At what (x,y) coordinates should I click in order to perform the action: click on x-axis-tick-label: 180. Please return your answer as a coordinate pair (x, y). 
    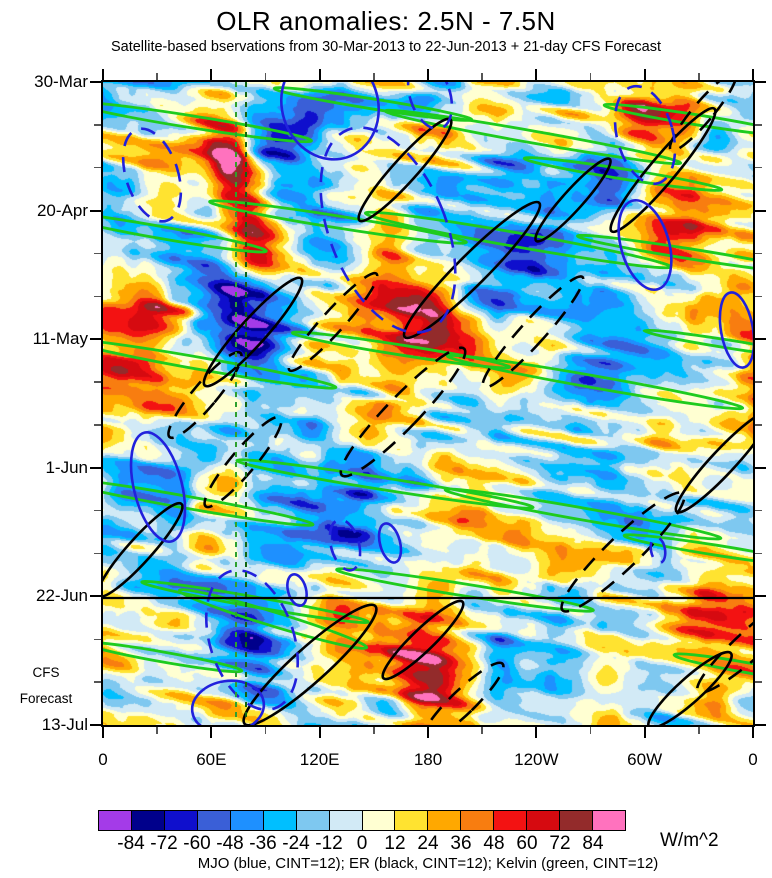
    Looking at the image, I should click on (428, 759).